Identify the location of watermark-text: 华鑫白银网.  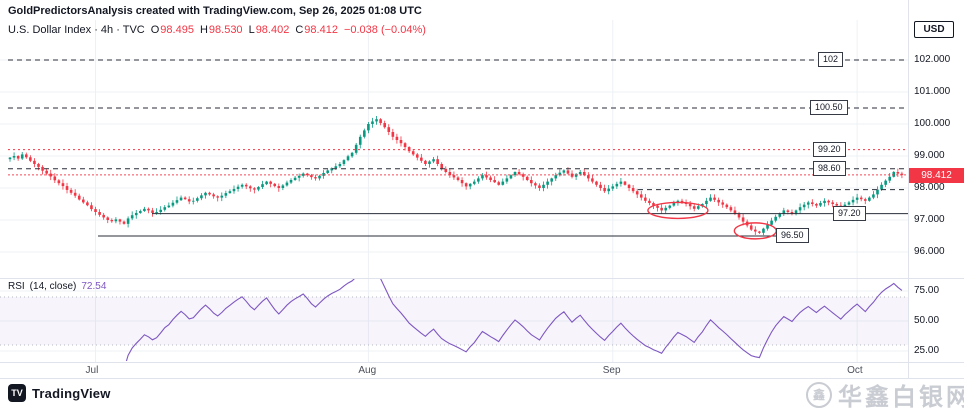
(901, 397).